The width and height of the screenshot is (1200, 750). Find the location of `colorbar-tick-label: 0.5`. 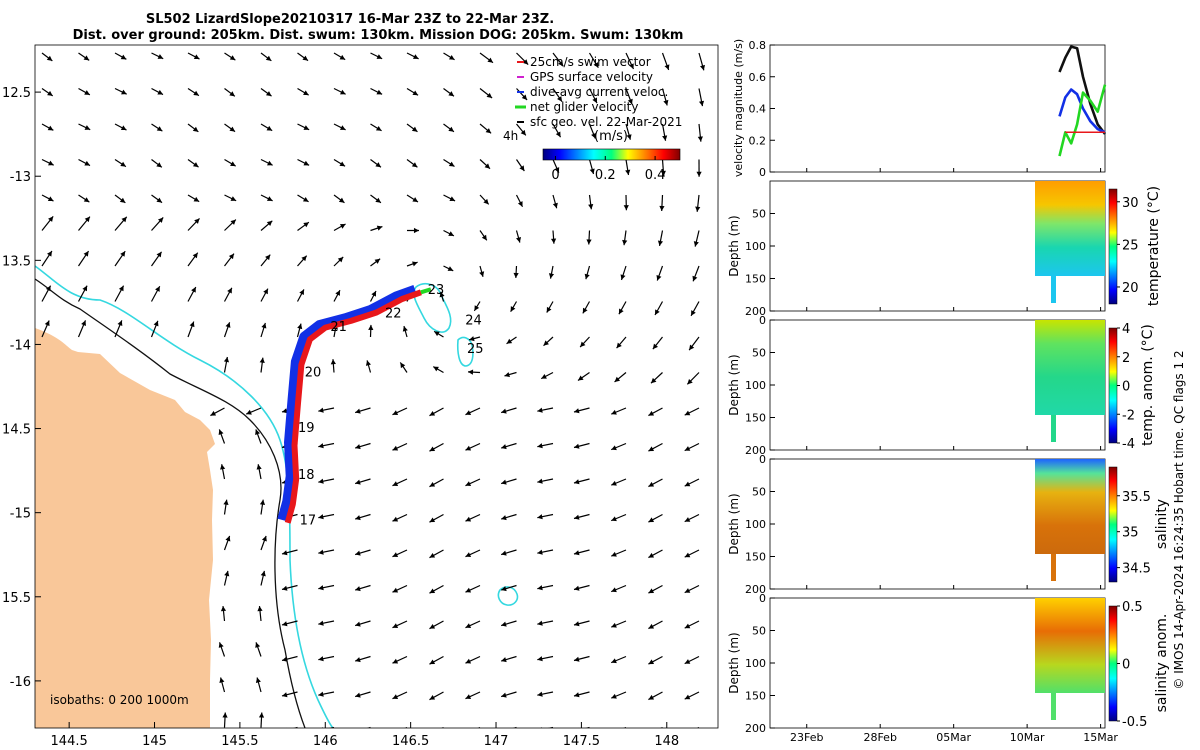

colorbar-tick-label: 0.5 is located at coordinates (1132, 607).